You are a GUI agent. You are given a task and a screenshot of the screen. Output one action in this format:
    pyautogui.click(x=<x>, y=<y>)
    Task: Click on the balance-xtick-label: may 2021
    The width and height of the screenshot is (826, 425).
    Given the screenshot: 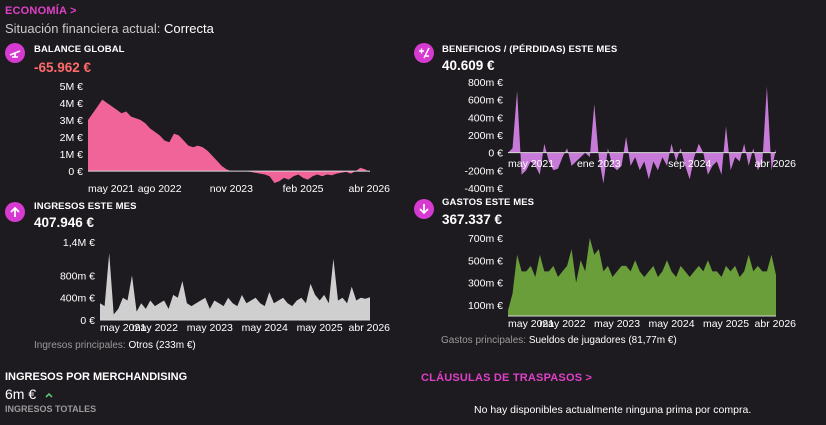 What is the action you would take?
    pyautogui.click(x=111, y=189)
    